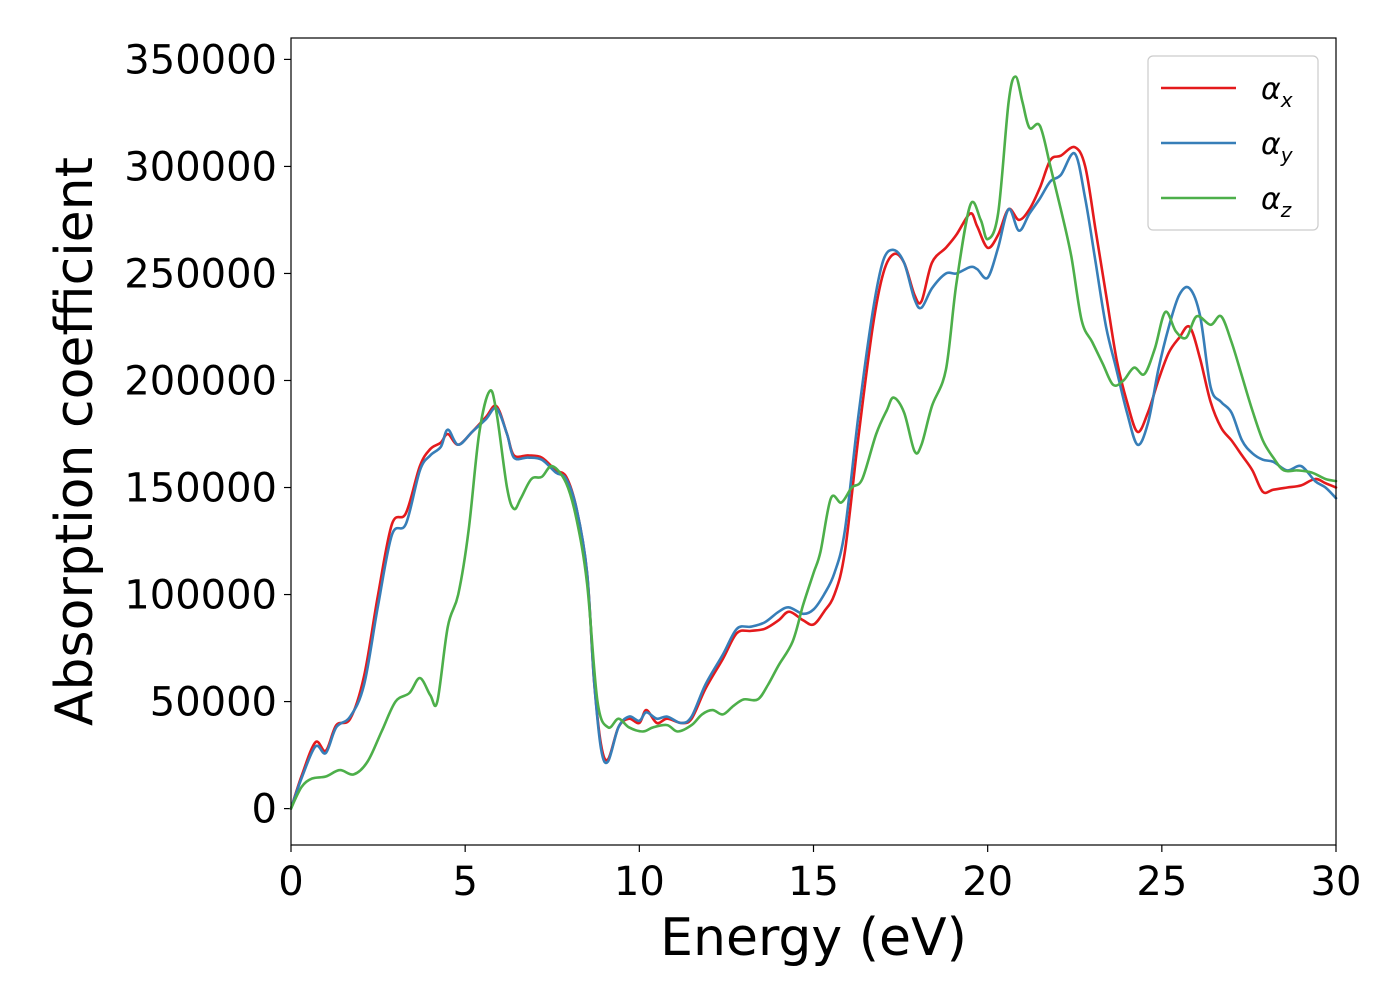  What do you see at coordinates (1286, 100) in the screenshot?
I see `legend-subscript: x` at bounding box center [1286, 100].